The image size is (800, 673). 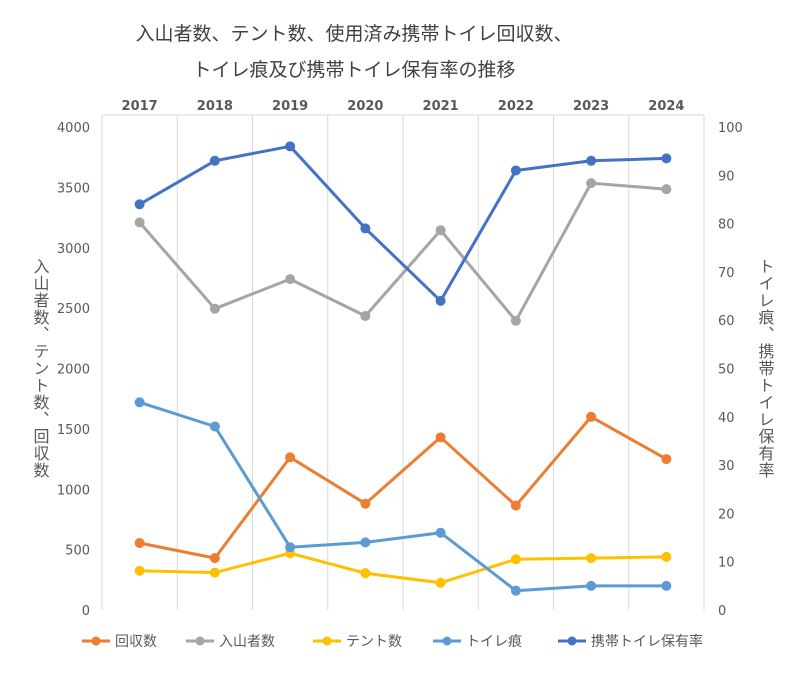 What do you see at coordinates (73, 309) in the screenshot?
I see `y-left-tick-label: 2500` at bounding box center [73, 309].